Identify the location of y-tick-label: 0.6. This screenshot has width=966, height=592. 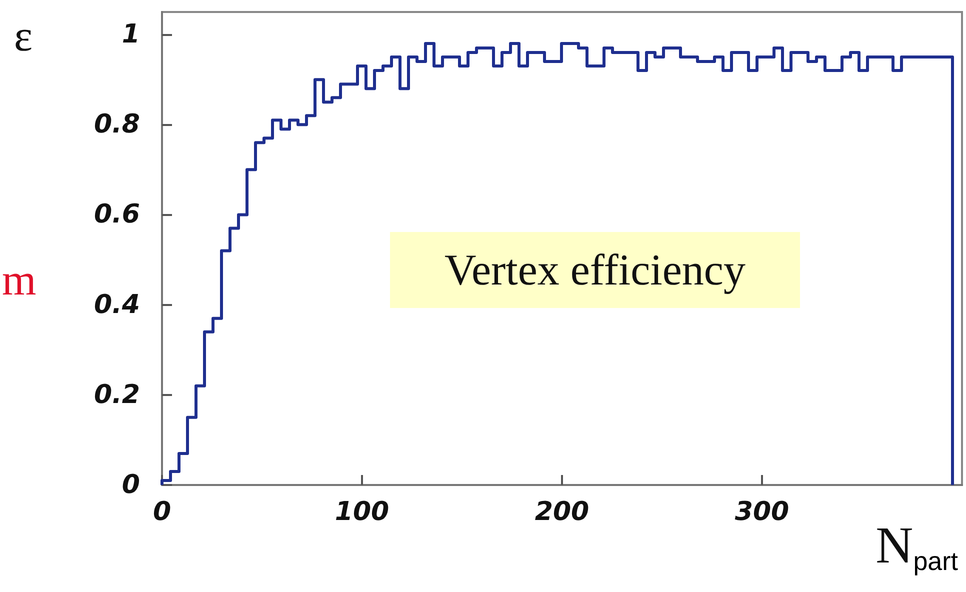
(117, 215).